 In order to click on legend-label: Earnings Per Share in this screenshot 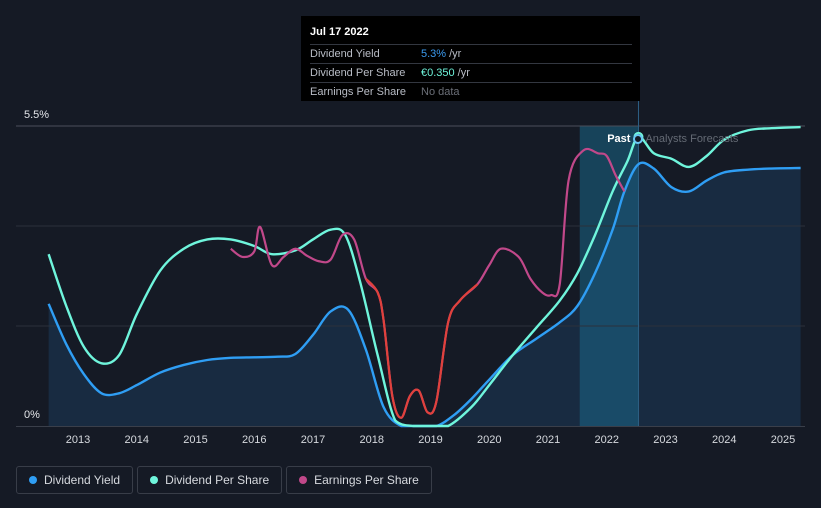, I will do `click(366, 480)`.